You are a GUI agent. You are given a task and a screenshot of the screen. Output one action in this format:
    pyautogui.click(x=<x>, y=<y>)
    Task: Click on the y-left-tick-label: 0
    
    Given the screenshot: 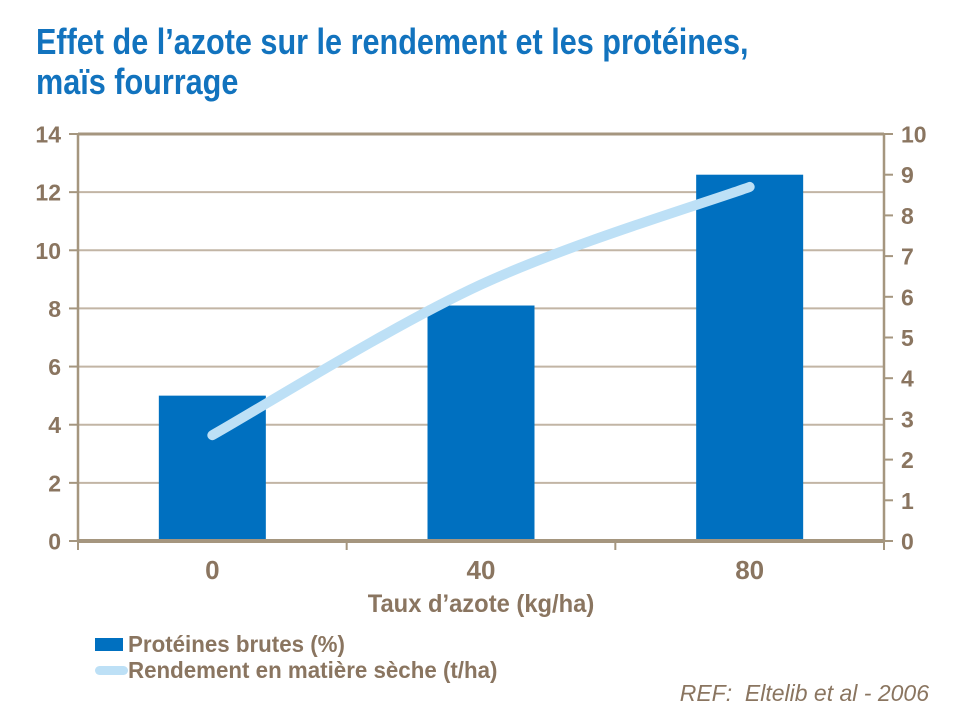 What is the action you would take?
    pyautogui.click(x=54, y=542)
    